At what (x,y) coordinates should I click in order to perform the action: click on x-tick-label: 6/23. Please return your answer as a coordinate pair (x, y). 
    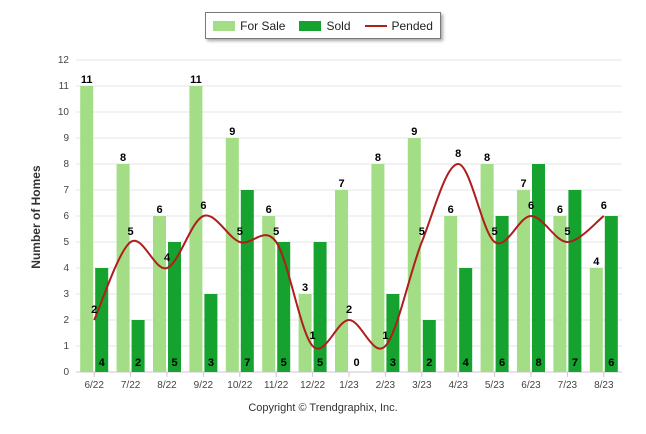
    Looking at the image, I should click on (531, 385).